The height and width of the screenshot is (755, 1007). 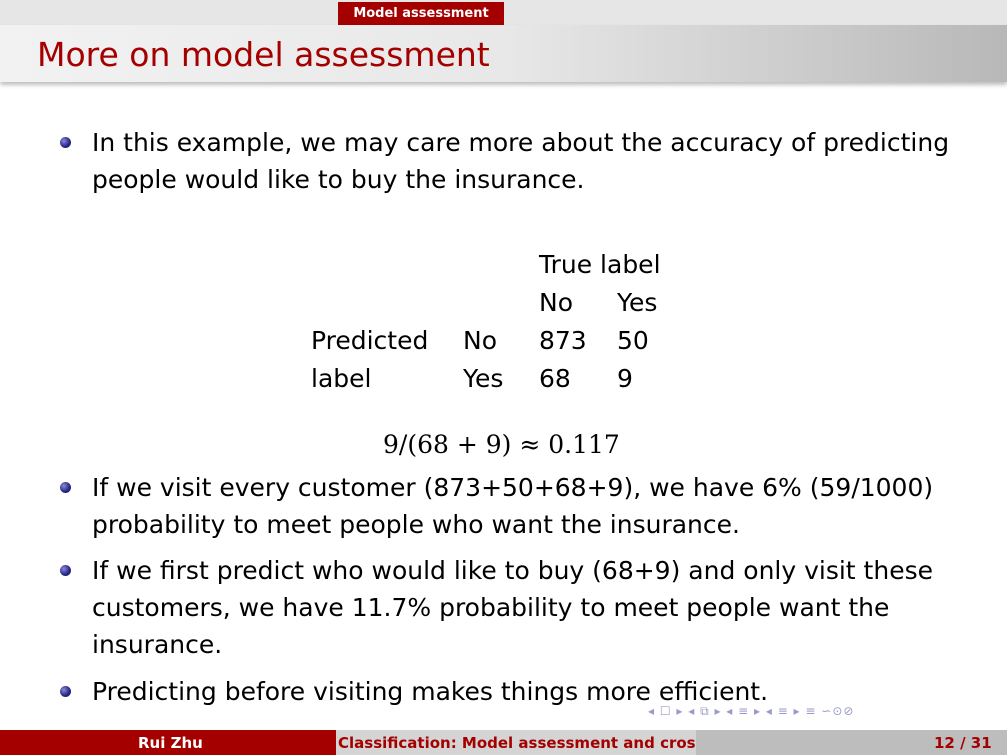 I want to click on row-header-label: label, so click(x=341, y=378).